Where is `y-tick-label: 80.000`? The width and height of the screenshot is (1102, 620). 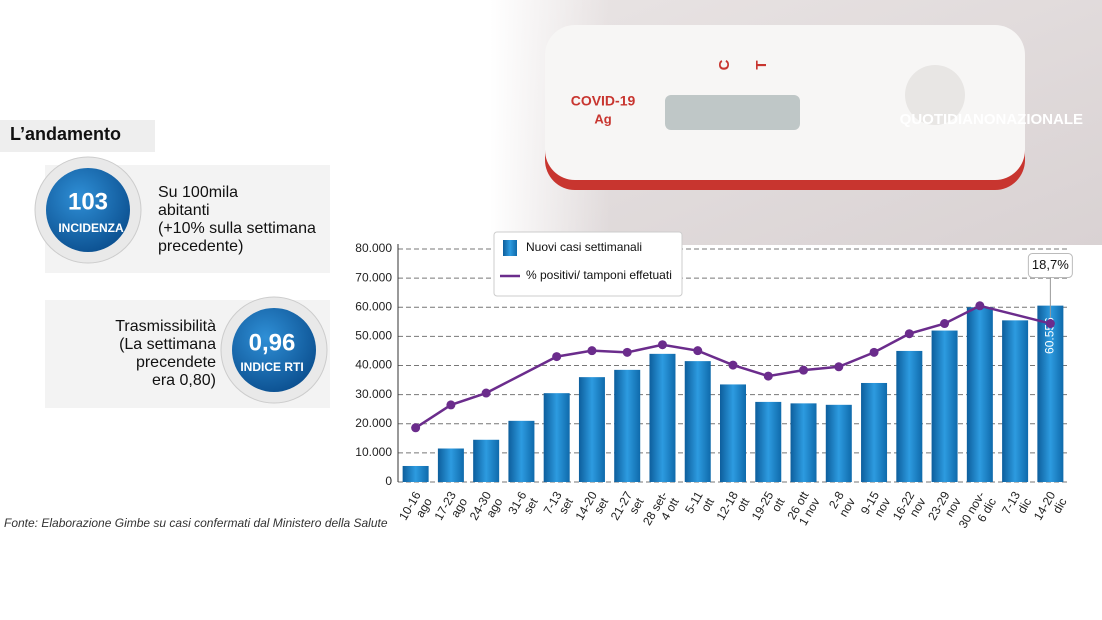 y-tick-label: 80.000 is located at coordinates (373, 248).